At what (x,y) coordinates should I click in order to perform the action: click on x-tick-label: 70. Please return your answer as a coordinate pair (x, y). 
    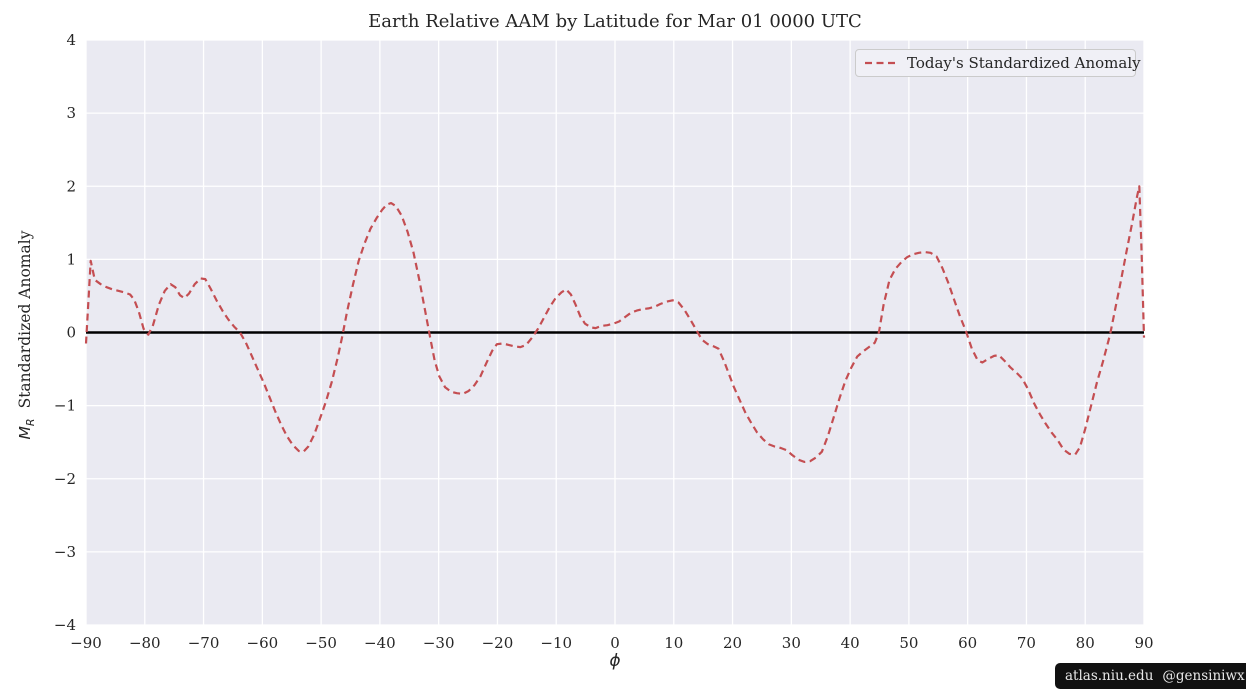
    Looking at the image, I should click on (1026, 643).